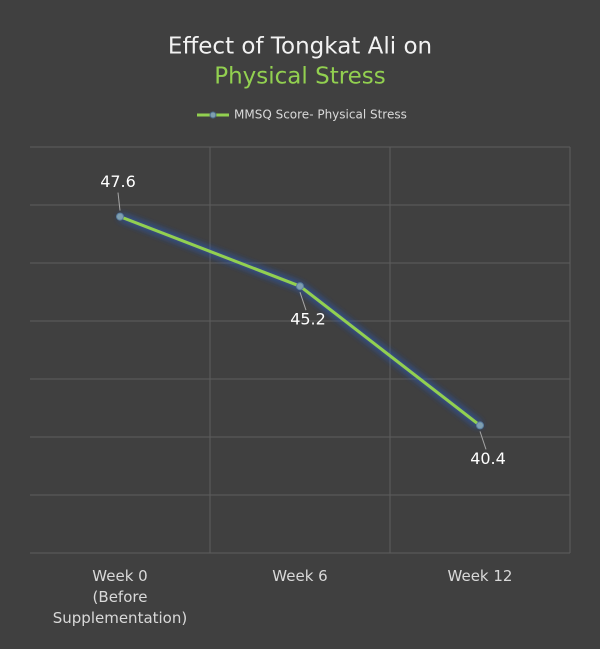  I want to click on chart-title: Effect of Tongkat Ali on, so click(300, 47).